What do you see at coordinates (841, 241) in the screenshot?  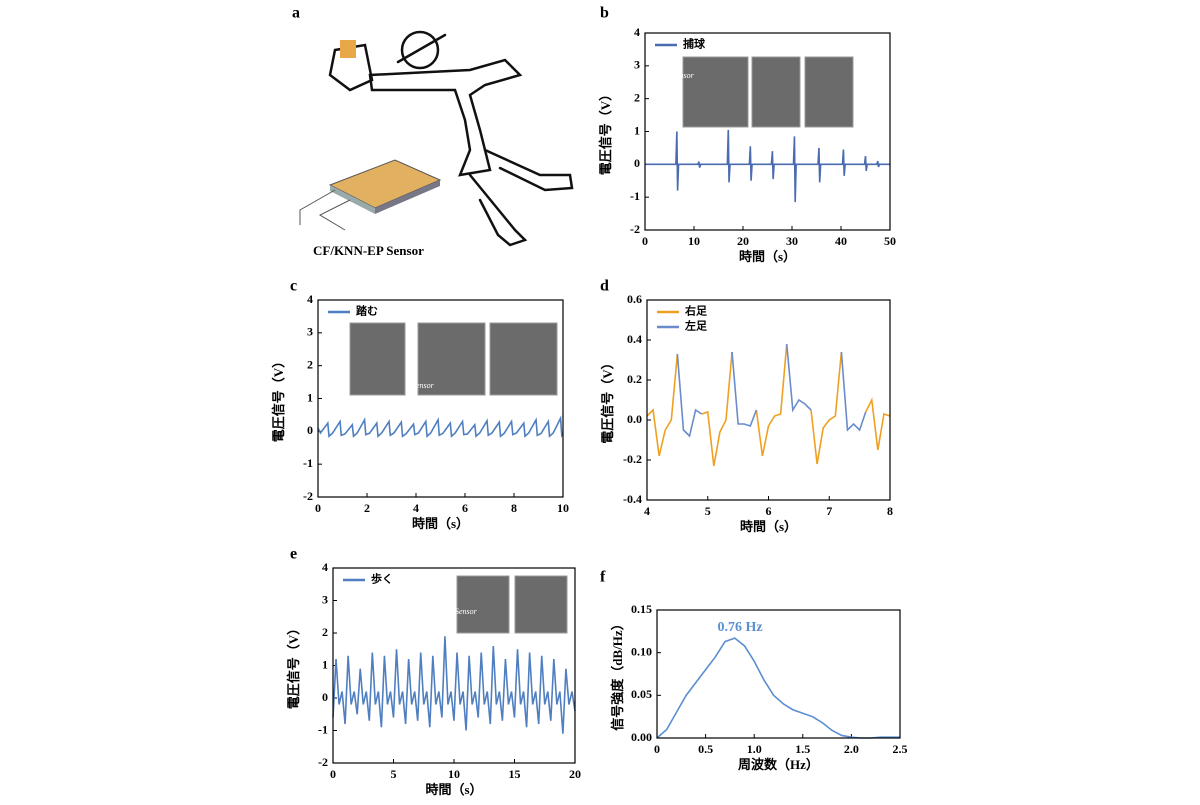 I see `x-tick-label: 40` at bounding box center [841, 241].